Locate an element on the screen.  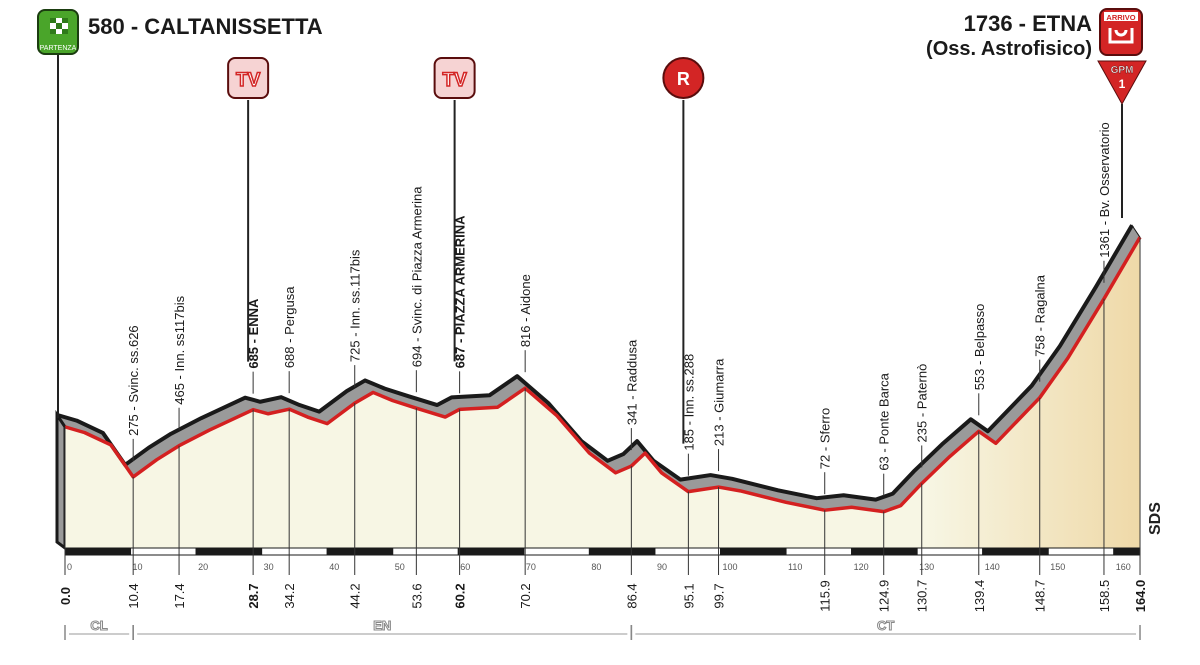
km-tick-label: 120 is located at coordinates (861, 567).